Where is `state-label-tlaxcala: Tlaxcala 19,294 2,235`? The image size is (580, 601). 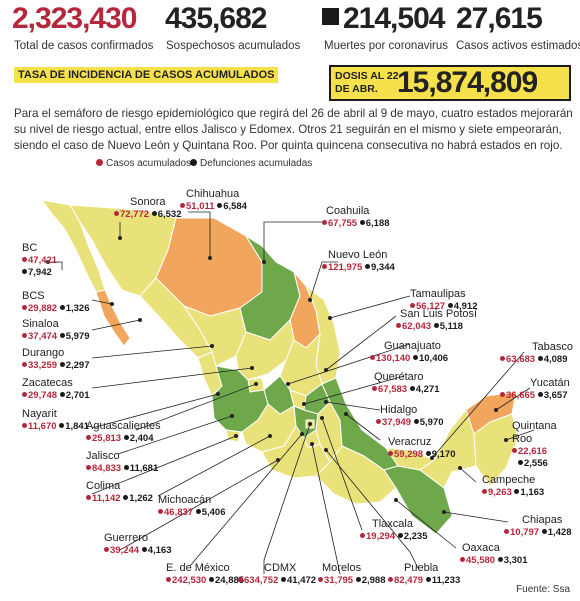
state-label-tlaxcala: Tlaxcala 19,294 2,235 is located at coordinates (393, 530).